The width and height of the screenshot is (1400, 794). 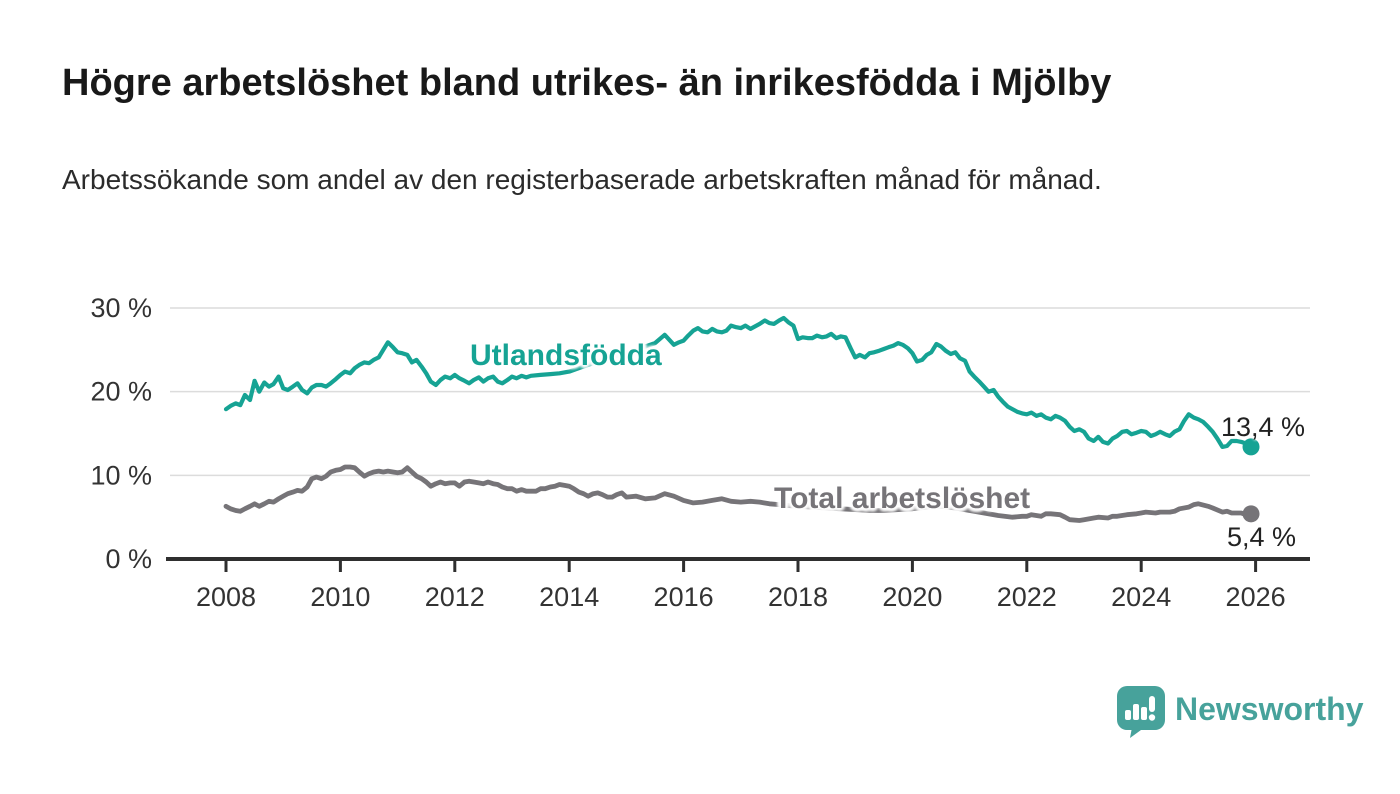 I want to click on svg-text: 2014, so click(x=569, y=597).